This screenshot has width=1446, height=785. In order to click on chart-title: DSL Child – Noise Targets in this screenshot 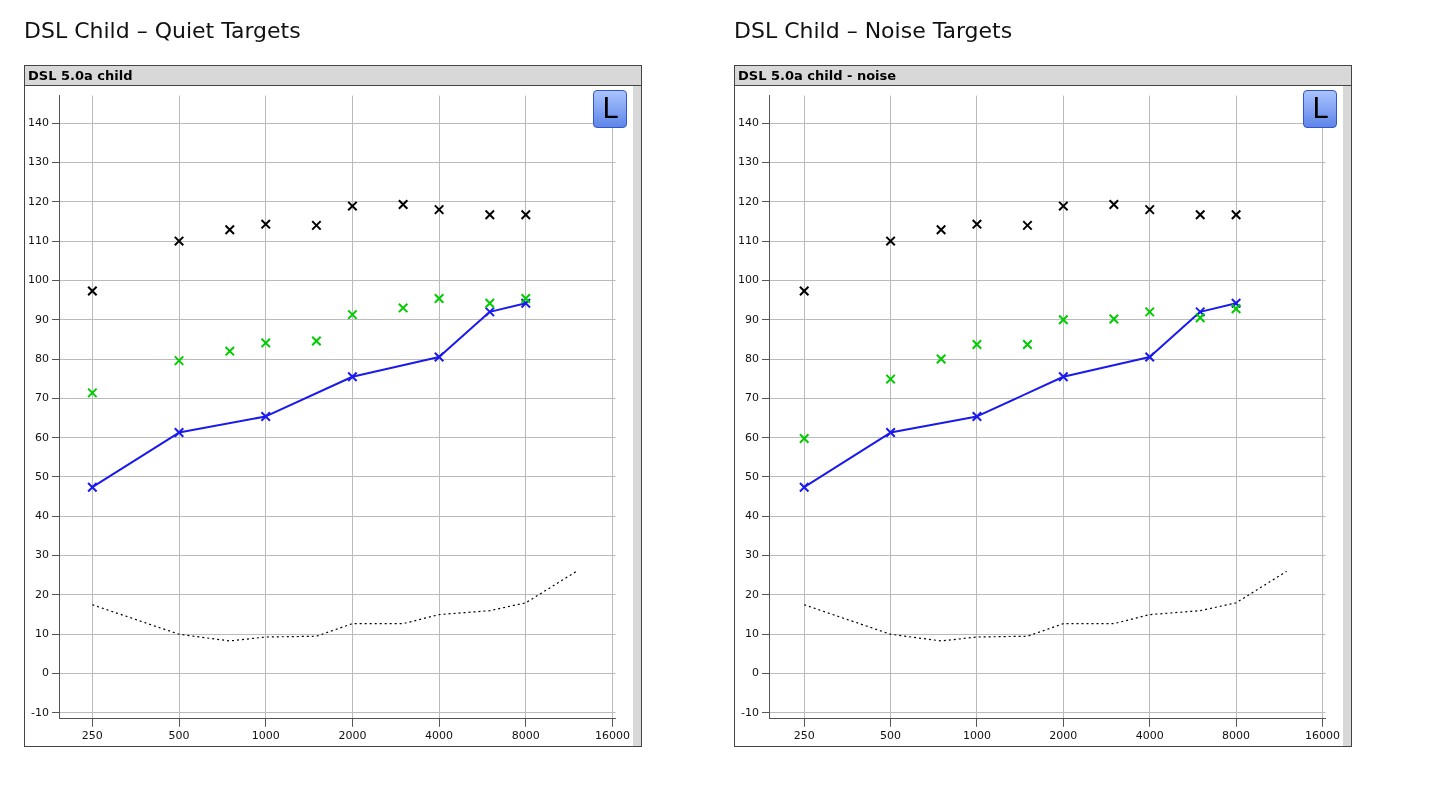, I will do `click(874, 30)`.